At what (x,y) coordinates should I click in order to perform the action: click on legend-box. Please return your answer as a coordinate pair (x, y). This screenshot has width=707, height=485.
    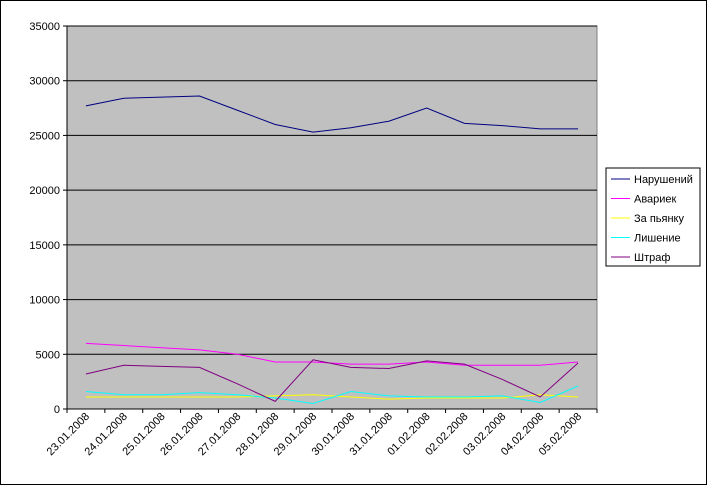
    Looking at the image, I should click on (653, 217).